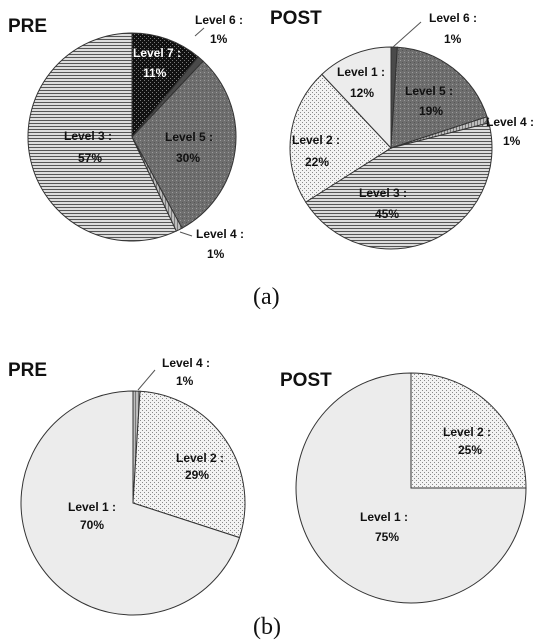 This screenshot has height=644, width=541. Describe the element at coordinates (155, 73) in the screenshot. I see `slice-value-level-7: 11%` at that location.